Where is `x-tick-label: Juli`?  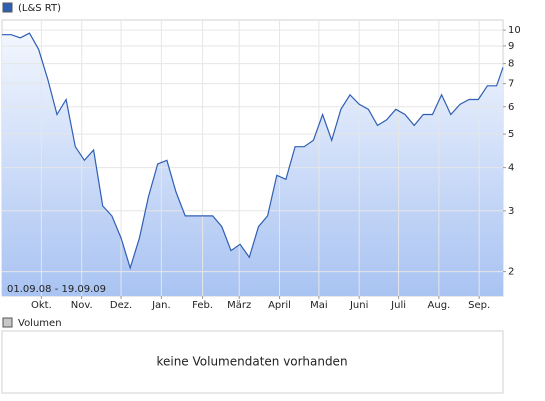 x-tick-label: Juli is located at coordinates (398, 305).